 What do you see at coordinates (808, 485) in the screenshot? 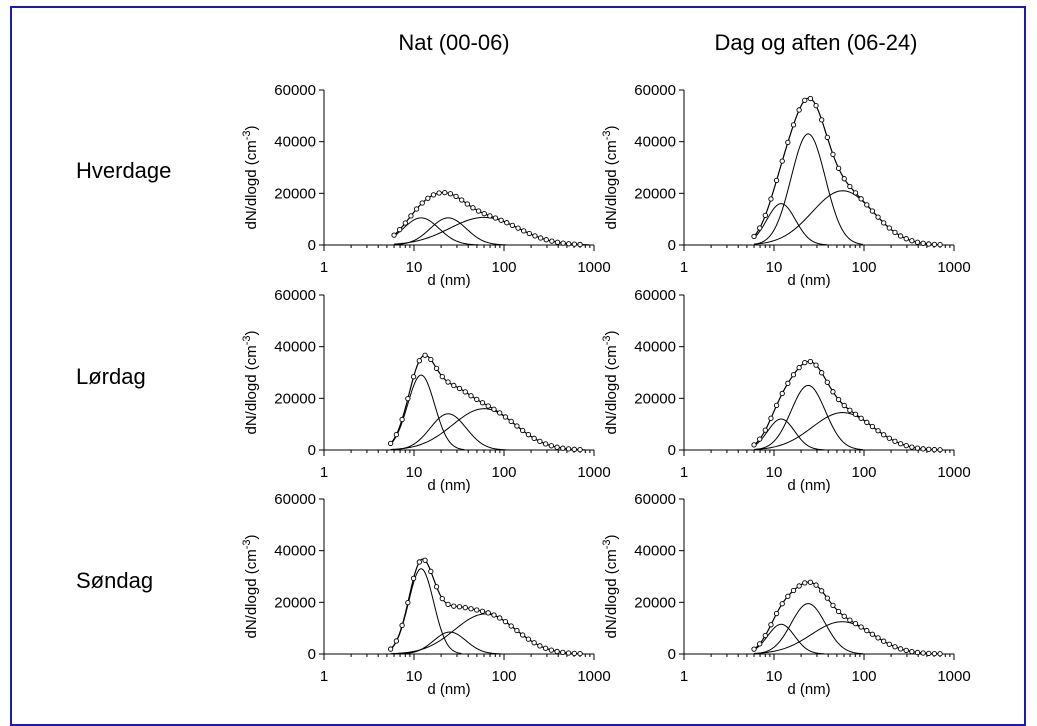
I see `panel-2-2-x-label: d (nm)` at bounding box center [808, 485].